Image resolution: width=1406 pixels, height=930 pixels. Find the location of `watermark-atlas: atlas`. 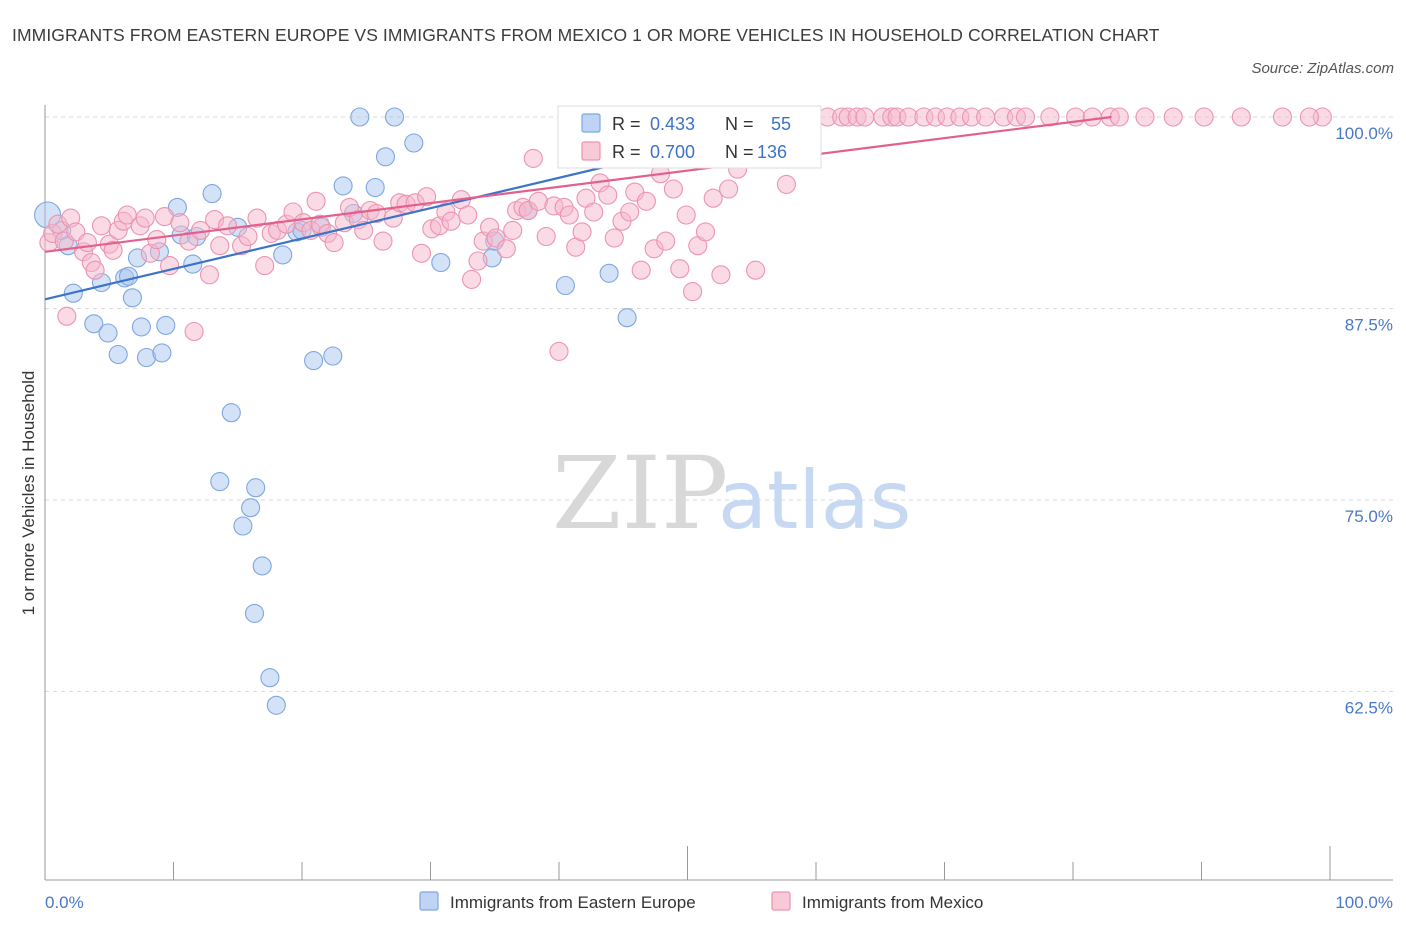

watermark-atlas: atlas is located at coordinates (814, 500).